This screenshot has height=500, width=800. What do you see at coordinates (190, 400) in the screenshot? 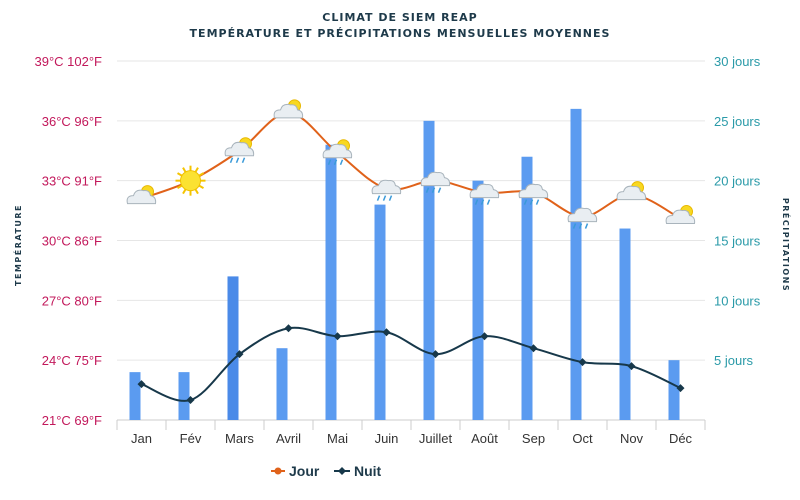
I see `point-nuit-Fév` at bounding box center [190, 400].